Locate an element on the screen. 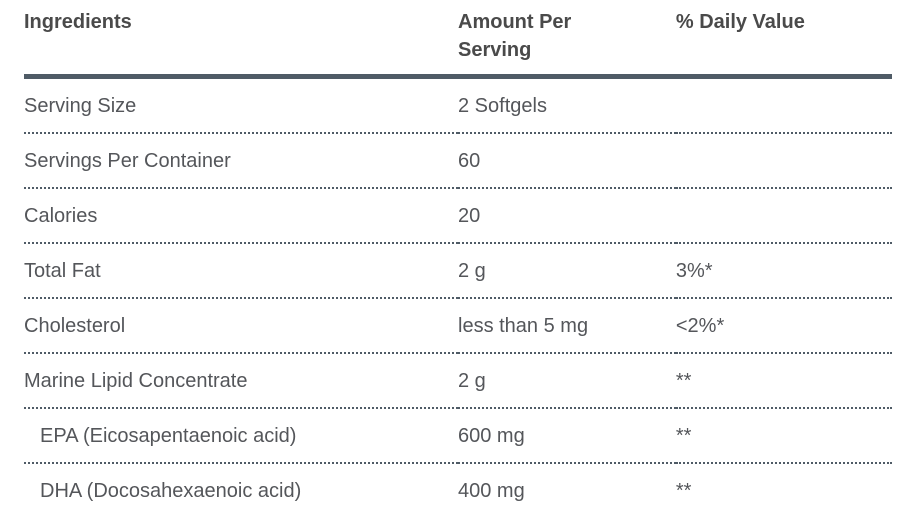 Image resolution: width=908 pixels, height=516 pixels. ingredient-cell: EPA (Eicosapentaenoic acid) is located at coordinates (241, 436).